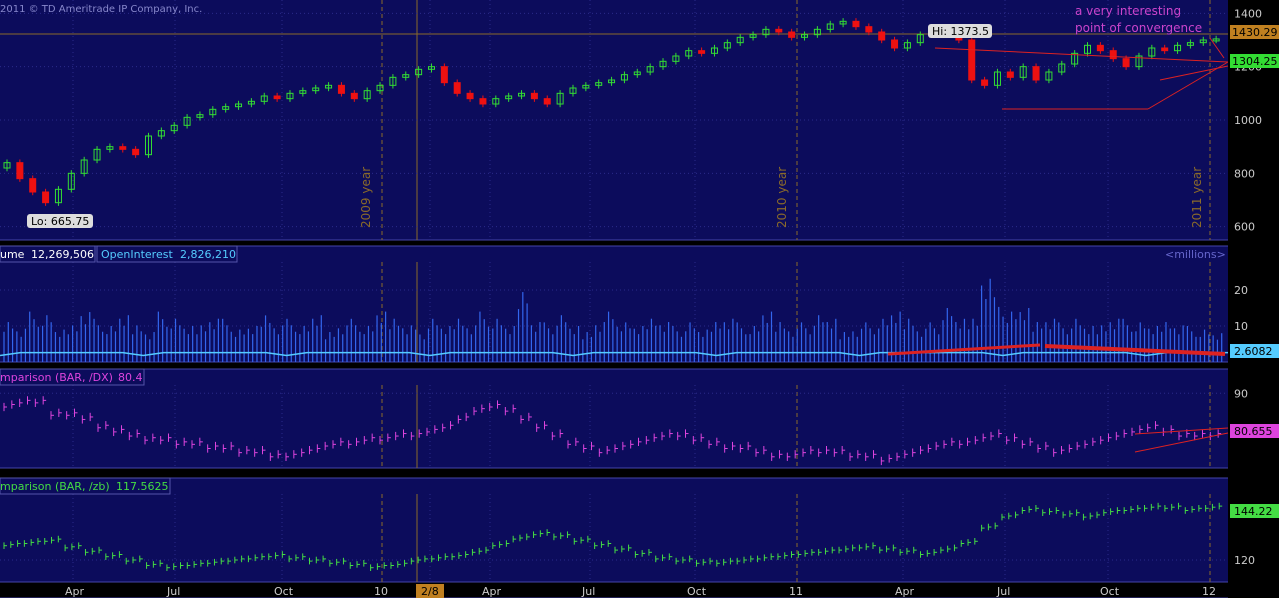  Describe the element at coordinates (1244, 173) in the screenshot. I see `price-tick-label: 800` at that location.